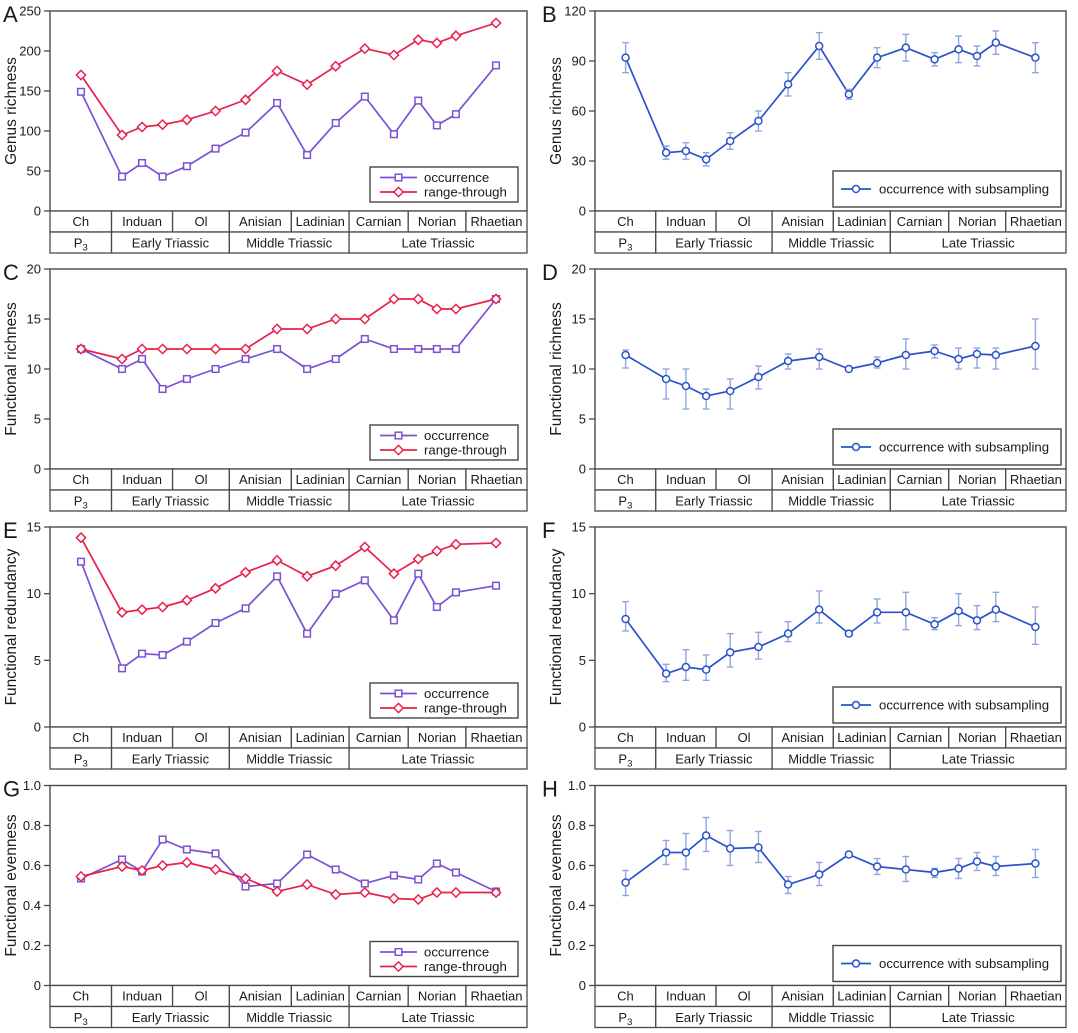 The image size is (1078, 1033). I want to click on stage-label: Norian, so click(977, 996).